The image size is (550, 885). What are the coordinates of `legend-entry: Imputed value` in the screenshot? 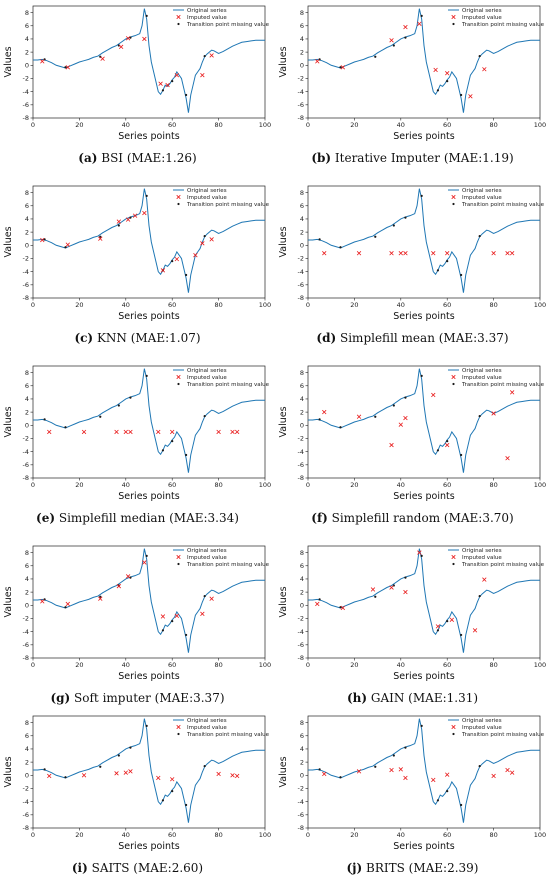 It's located at (482, 728).